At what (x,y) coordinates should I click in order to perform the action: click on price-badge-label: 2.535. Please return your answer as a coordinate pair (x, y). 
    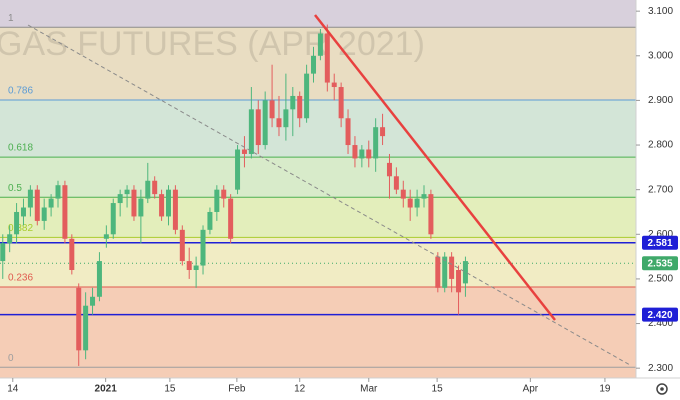
    Looking at the image, I should click on (659, 263).